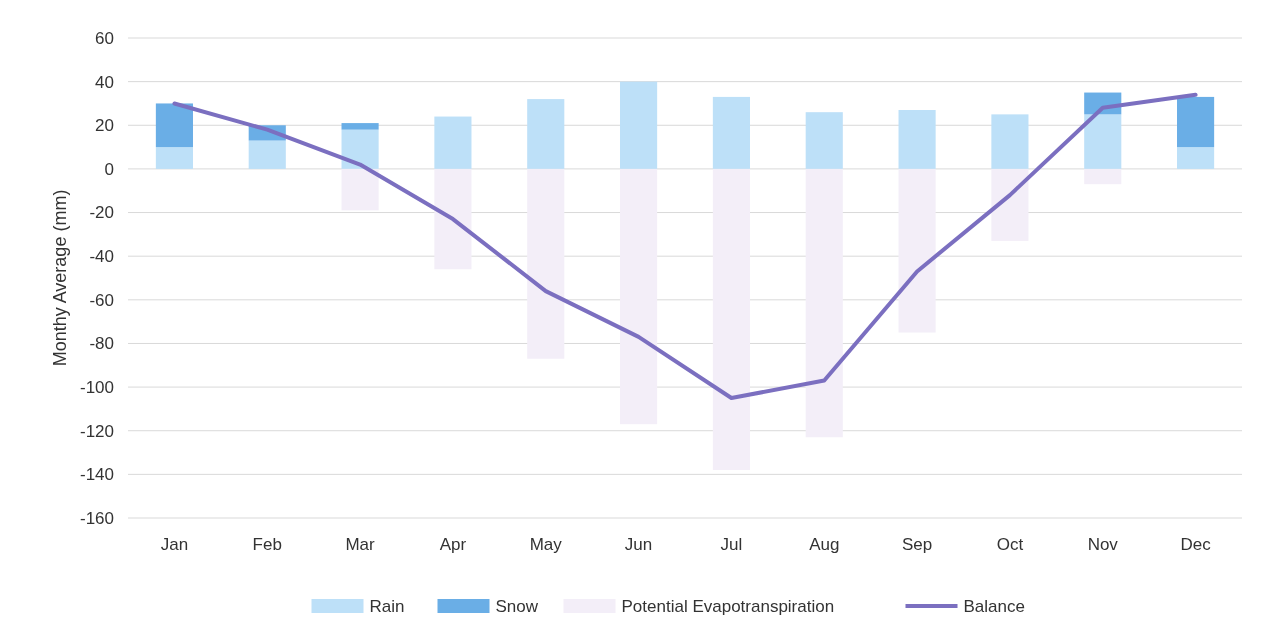 The height and width of the screenshot is (637, 1280). Describe the element at coordinates (104, 126) in the screenshot. I see `y-tick-label: 20` at that location.